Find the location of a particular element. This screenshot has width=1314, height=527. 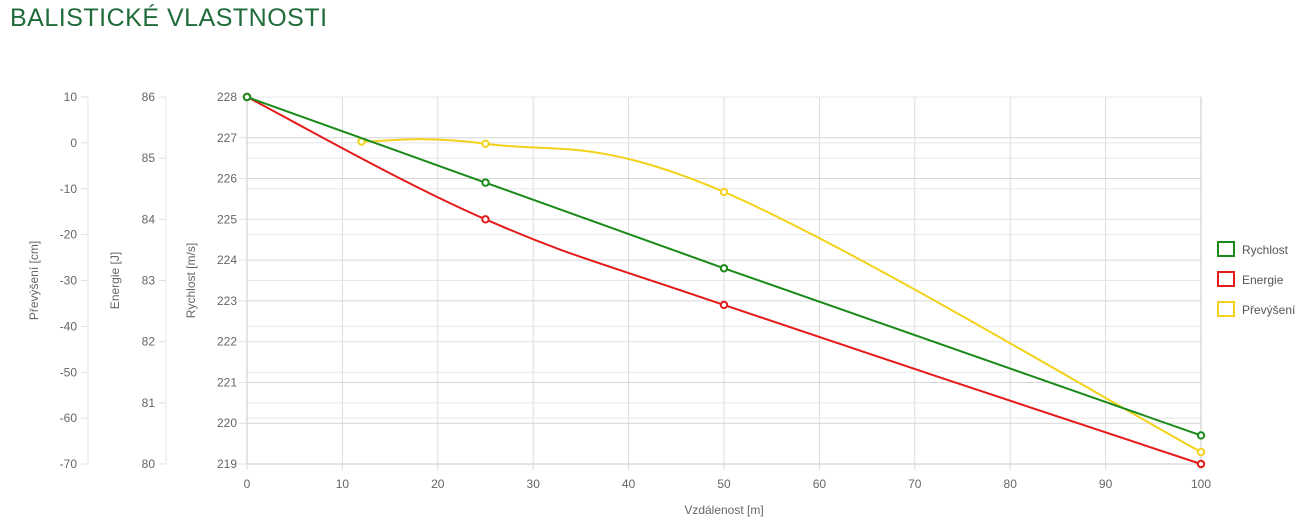

x-tick-label: 0 is located at coordinates (247, 484).